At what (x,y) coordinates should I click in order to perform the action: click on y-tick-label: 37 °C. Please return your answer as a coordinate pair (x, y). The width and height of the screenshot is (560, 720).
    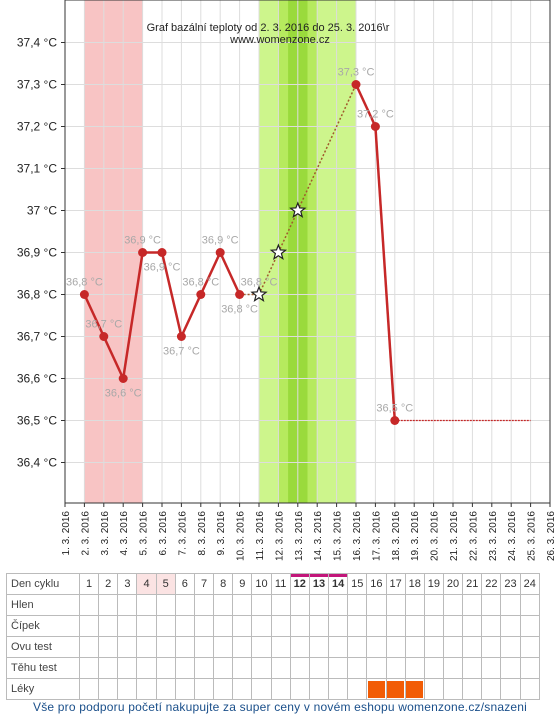
    Looking at the image, I should click on (42, 211).